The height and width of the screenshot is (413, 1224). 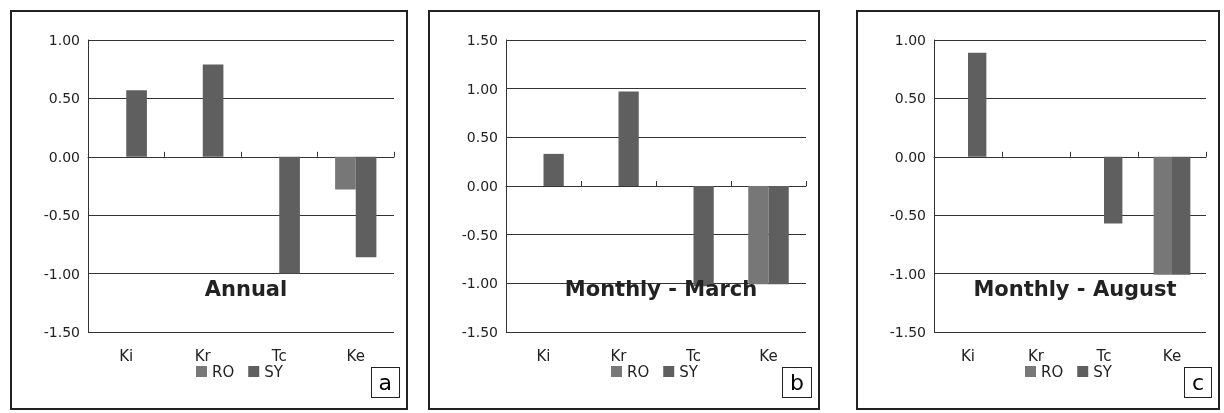 I want to click on text: Monthly - March, so click(x=661, y=289).